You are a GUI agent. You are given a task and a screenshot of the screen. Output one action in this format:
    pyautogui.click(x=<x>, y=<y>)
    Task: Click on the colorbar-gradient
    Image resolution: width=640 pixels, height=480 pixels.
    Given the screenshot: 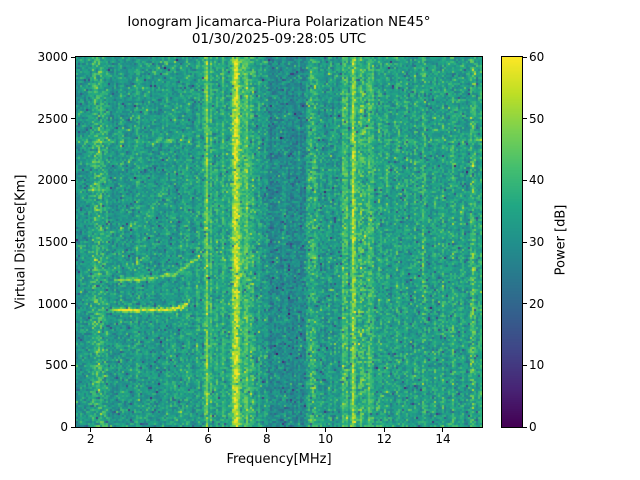 What is the action you would take?
    pyautogui.click(x=512, y=242)
    